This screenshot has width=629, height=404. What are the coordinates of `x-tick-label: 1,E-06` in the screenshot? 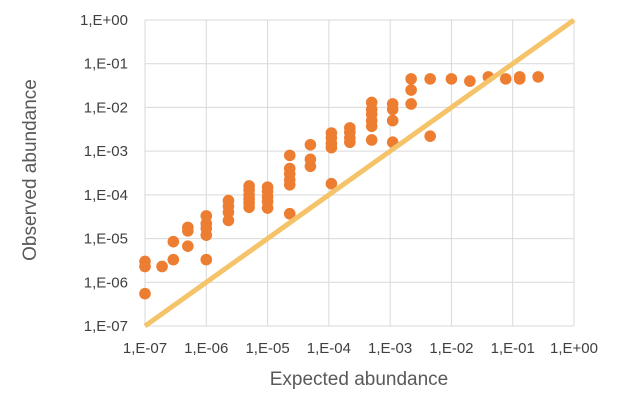 It's located at (206, 348).